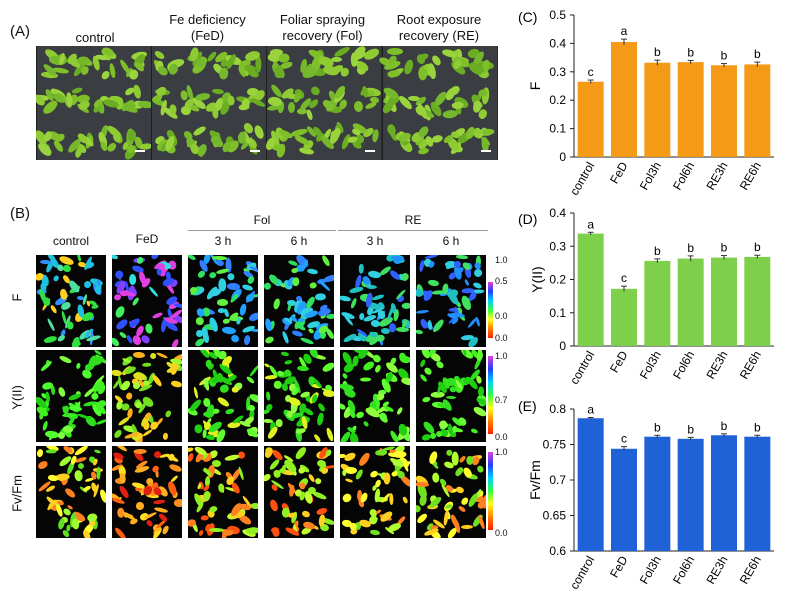  Describe the element at coordinates (267, 103) in the screenshot. I see `plant-photo` at that location.